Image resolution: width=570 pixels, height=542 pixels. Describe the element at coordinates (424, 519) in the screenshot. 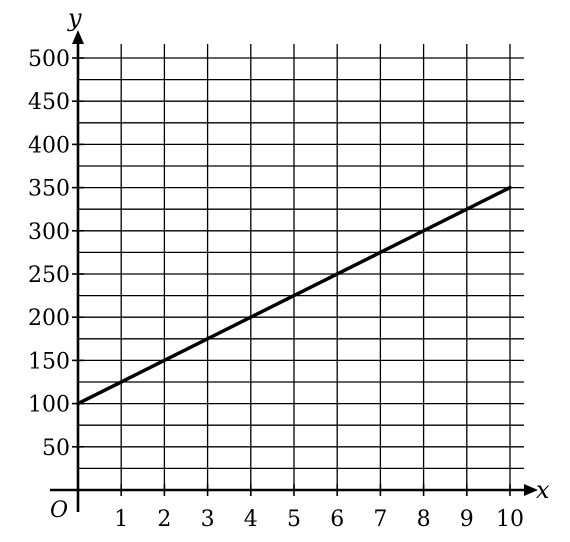

I see `x-tick-label: 8` at that location.